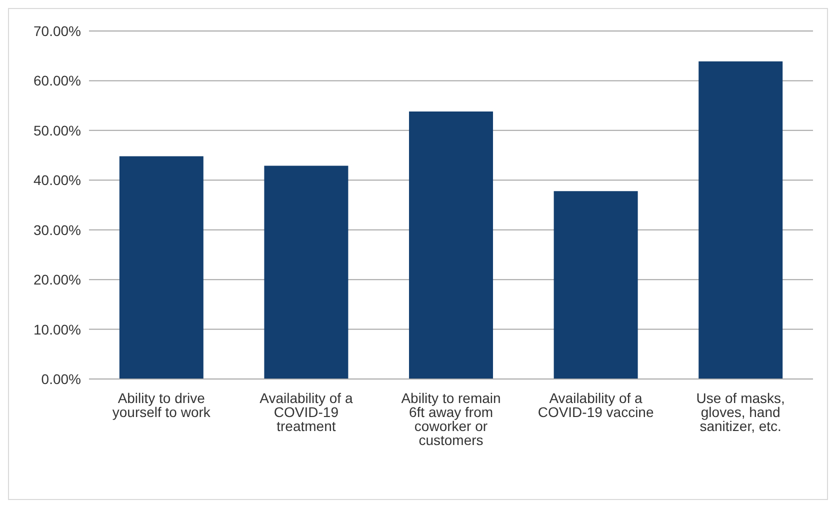 Image resolution: width=836 pixels, height=508 pixels. I want to click on y-tick-label: 30.00%, so click(57, 230).